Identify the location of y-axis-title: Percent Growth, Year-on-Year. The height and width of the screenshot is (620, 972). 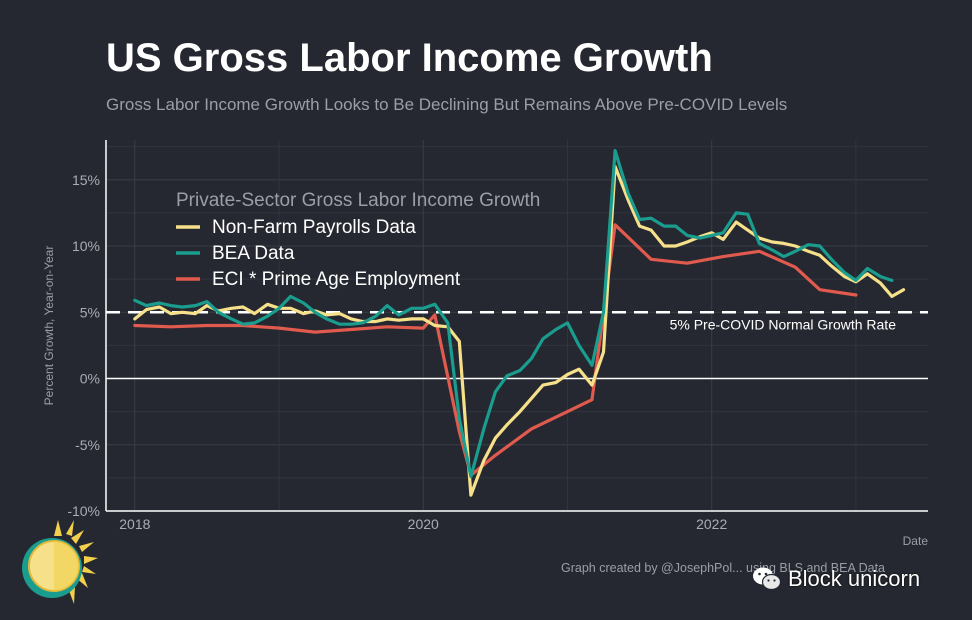
(49, 326).